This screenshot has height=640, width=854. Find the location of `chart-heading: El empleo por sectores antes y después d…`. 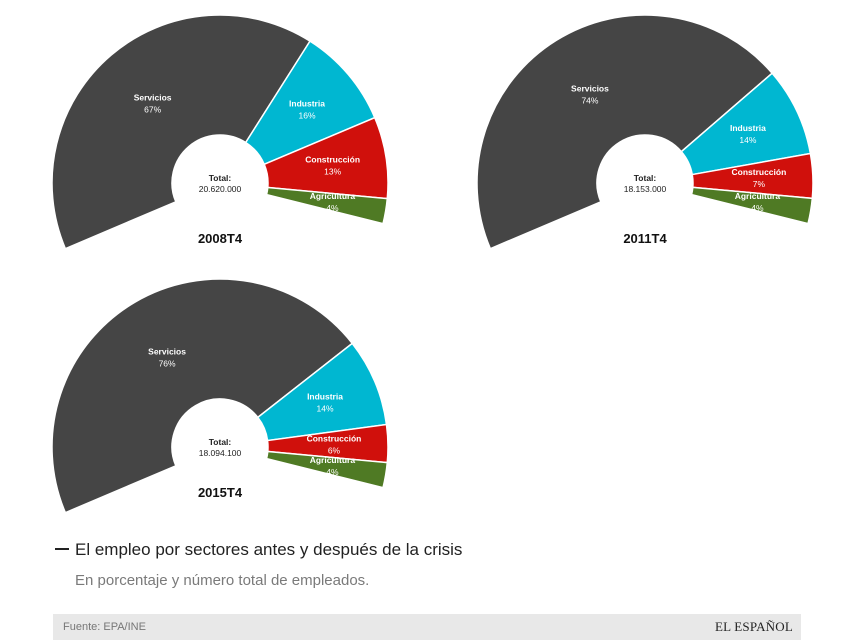

chart-heading: El empleo por sectores antes y después d… is located at coordinates (258, 550).